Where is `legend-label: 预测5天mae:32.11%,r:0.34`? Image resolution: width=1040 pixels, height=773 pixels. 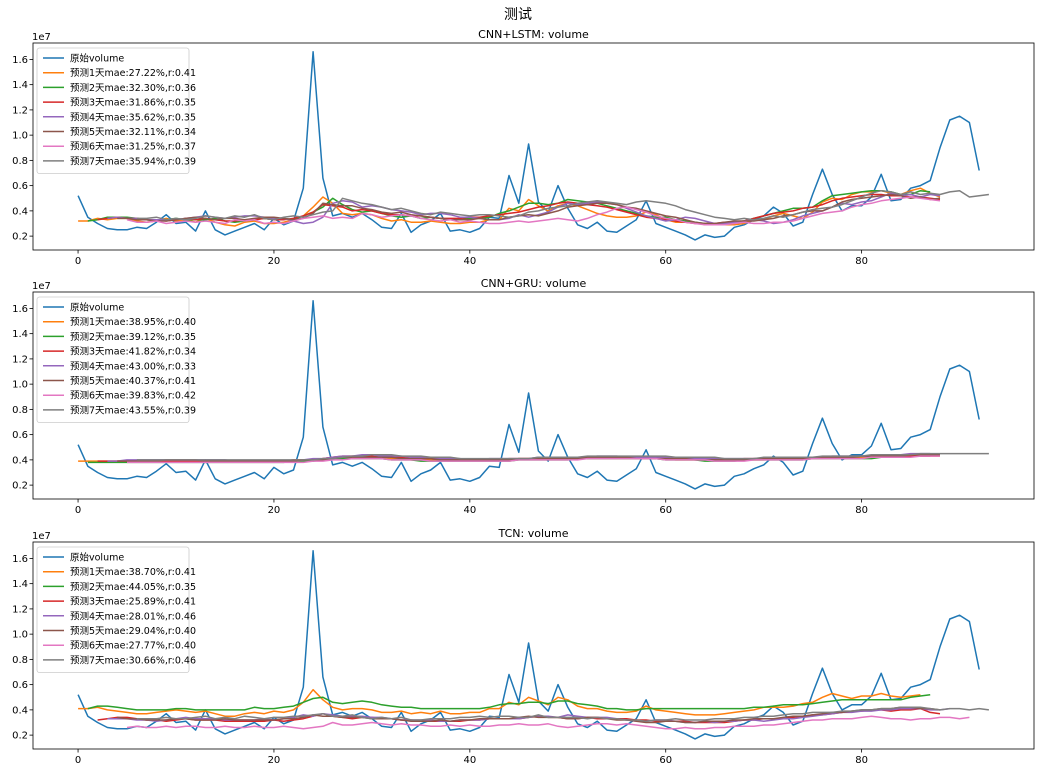
legend-label: 预测5天mae:32.11%,r:0.34 is located at coordinates (133, 132).